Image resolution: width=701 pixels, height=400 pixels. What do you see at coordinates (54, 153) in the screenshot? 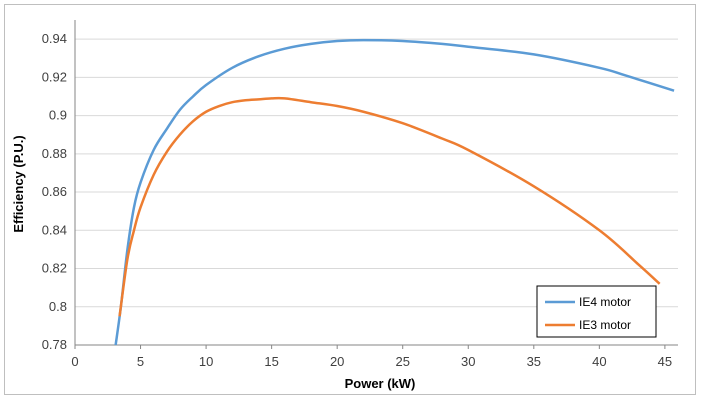
I see `y-tick-label: 0.88` at bounding box center [54, 153].